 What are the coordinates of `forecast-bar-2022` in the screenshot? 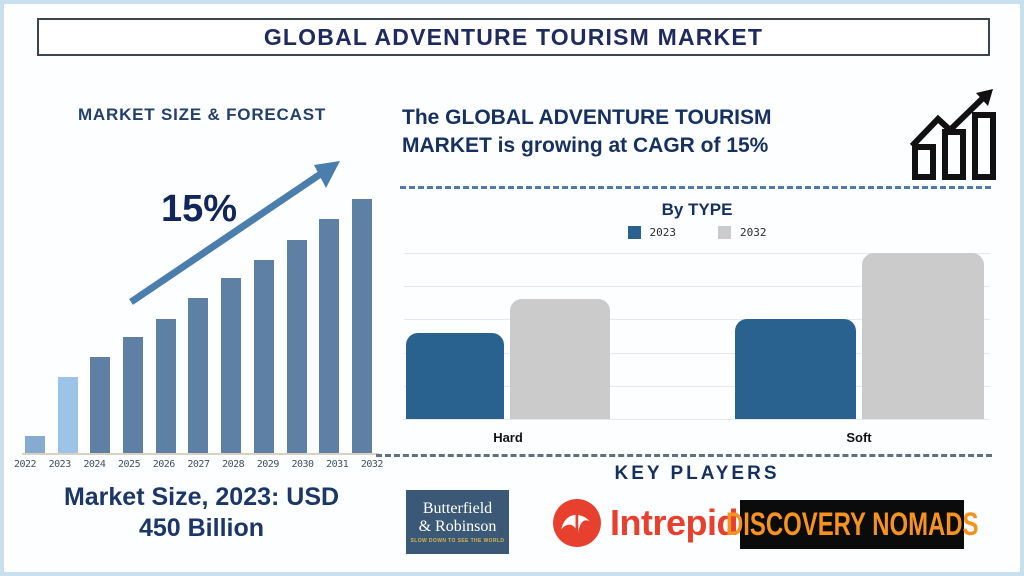 It's located at (35, 445).